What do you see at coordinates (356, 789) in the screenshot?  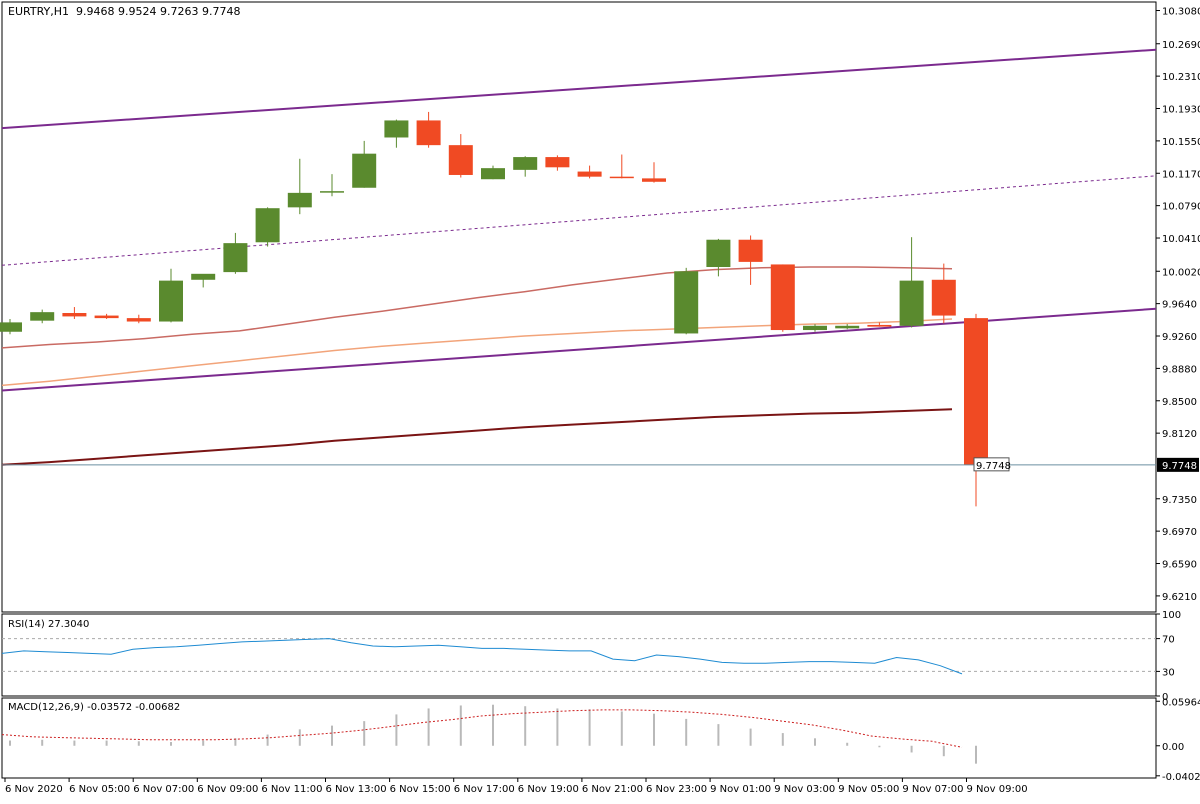 I see `x-tick-label: 6 Nov 13:00` at bounding box center [356, 789].